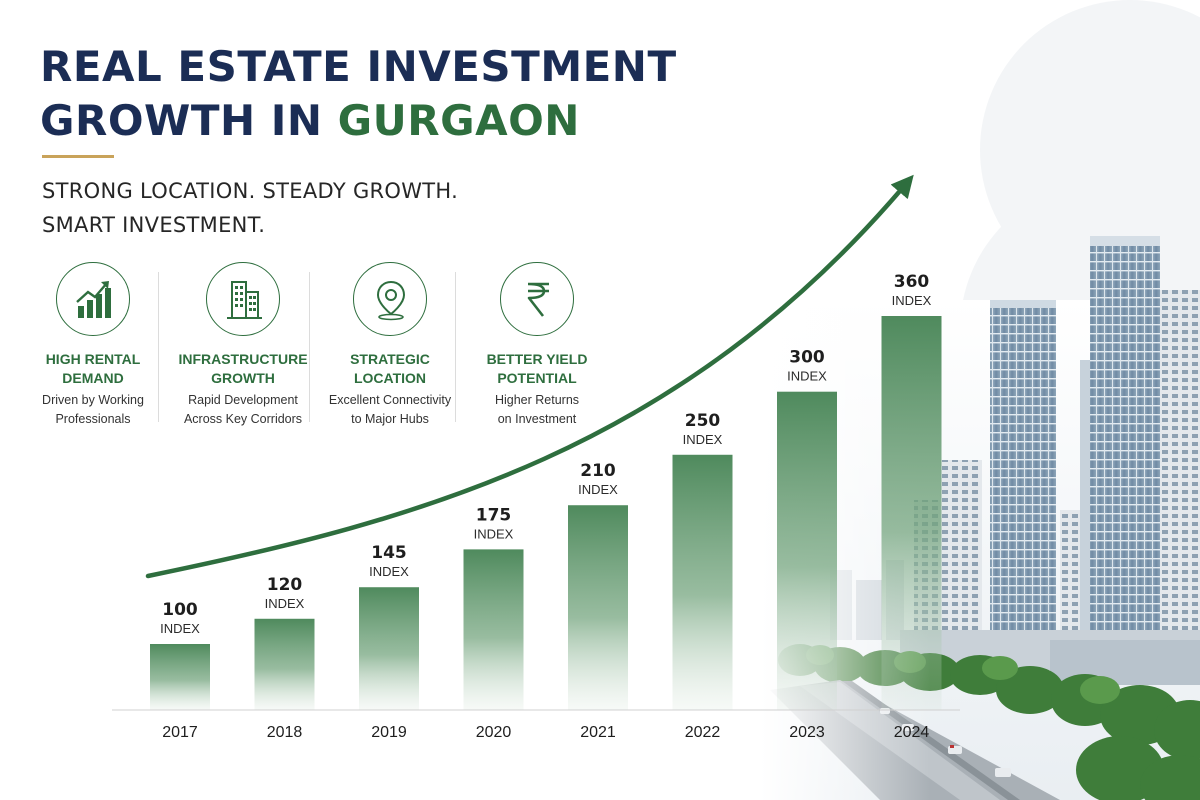  What do you see at coordinates (703, 421) in the screenshot?
I see `value-label-2022: 250` at bounding box center [703, 421].